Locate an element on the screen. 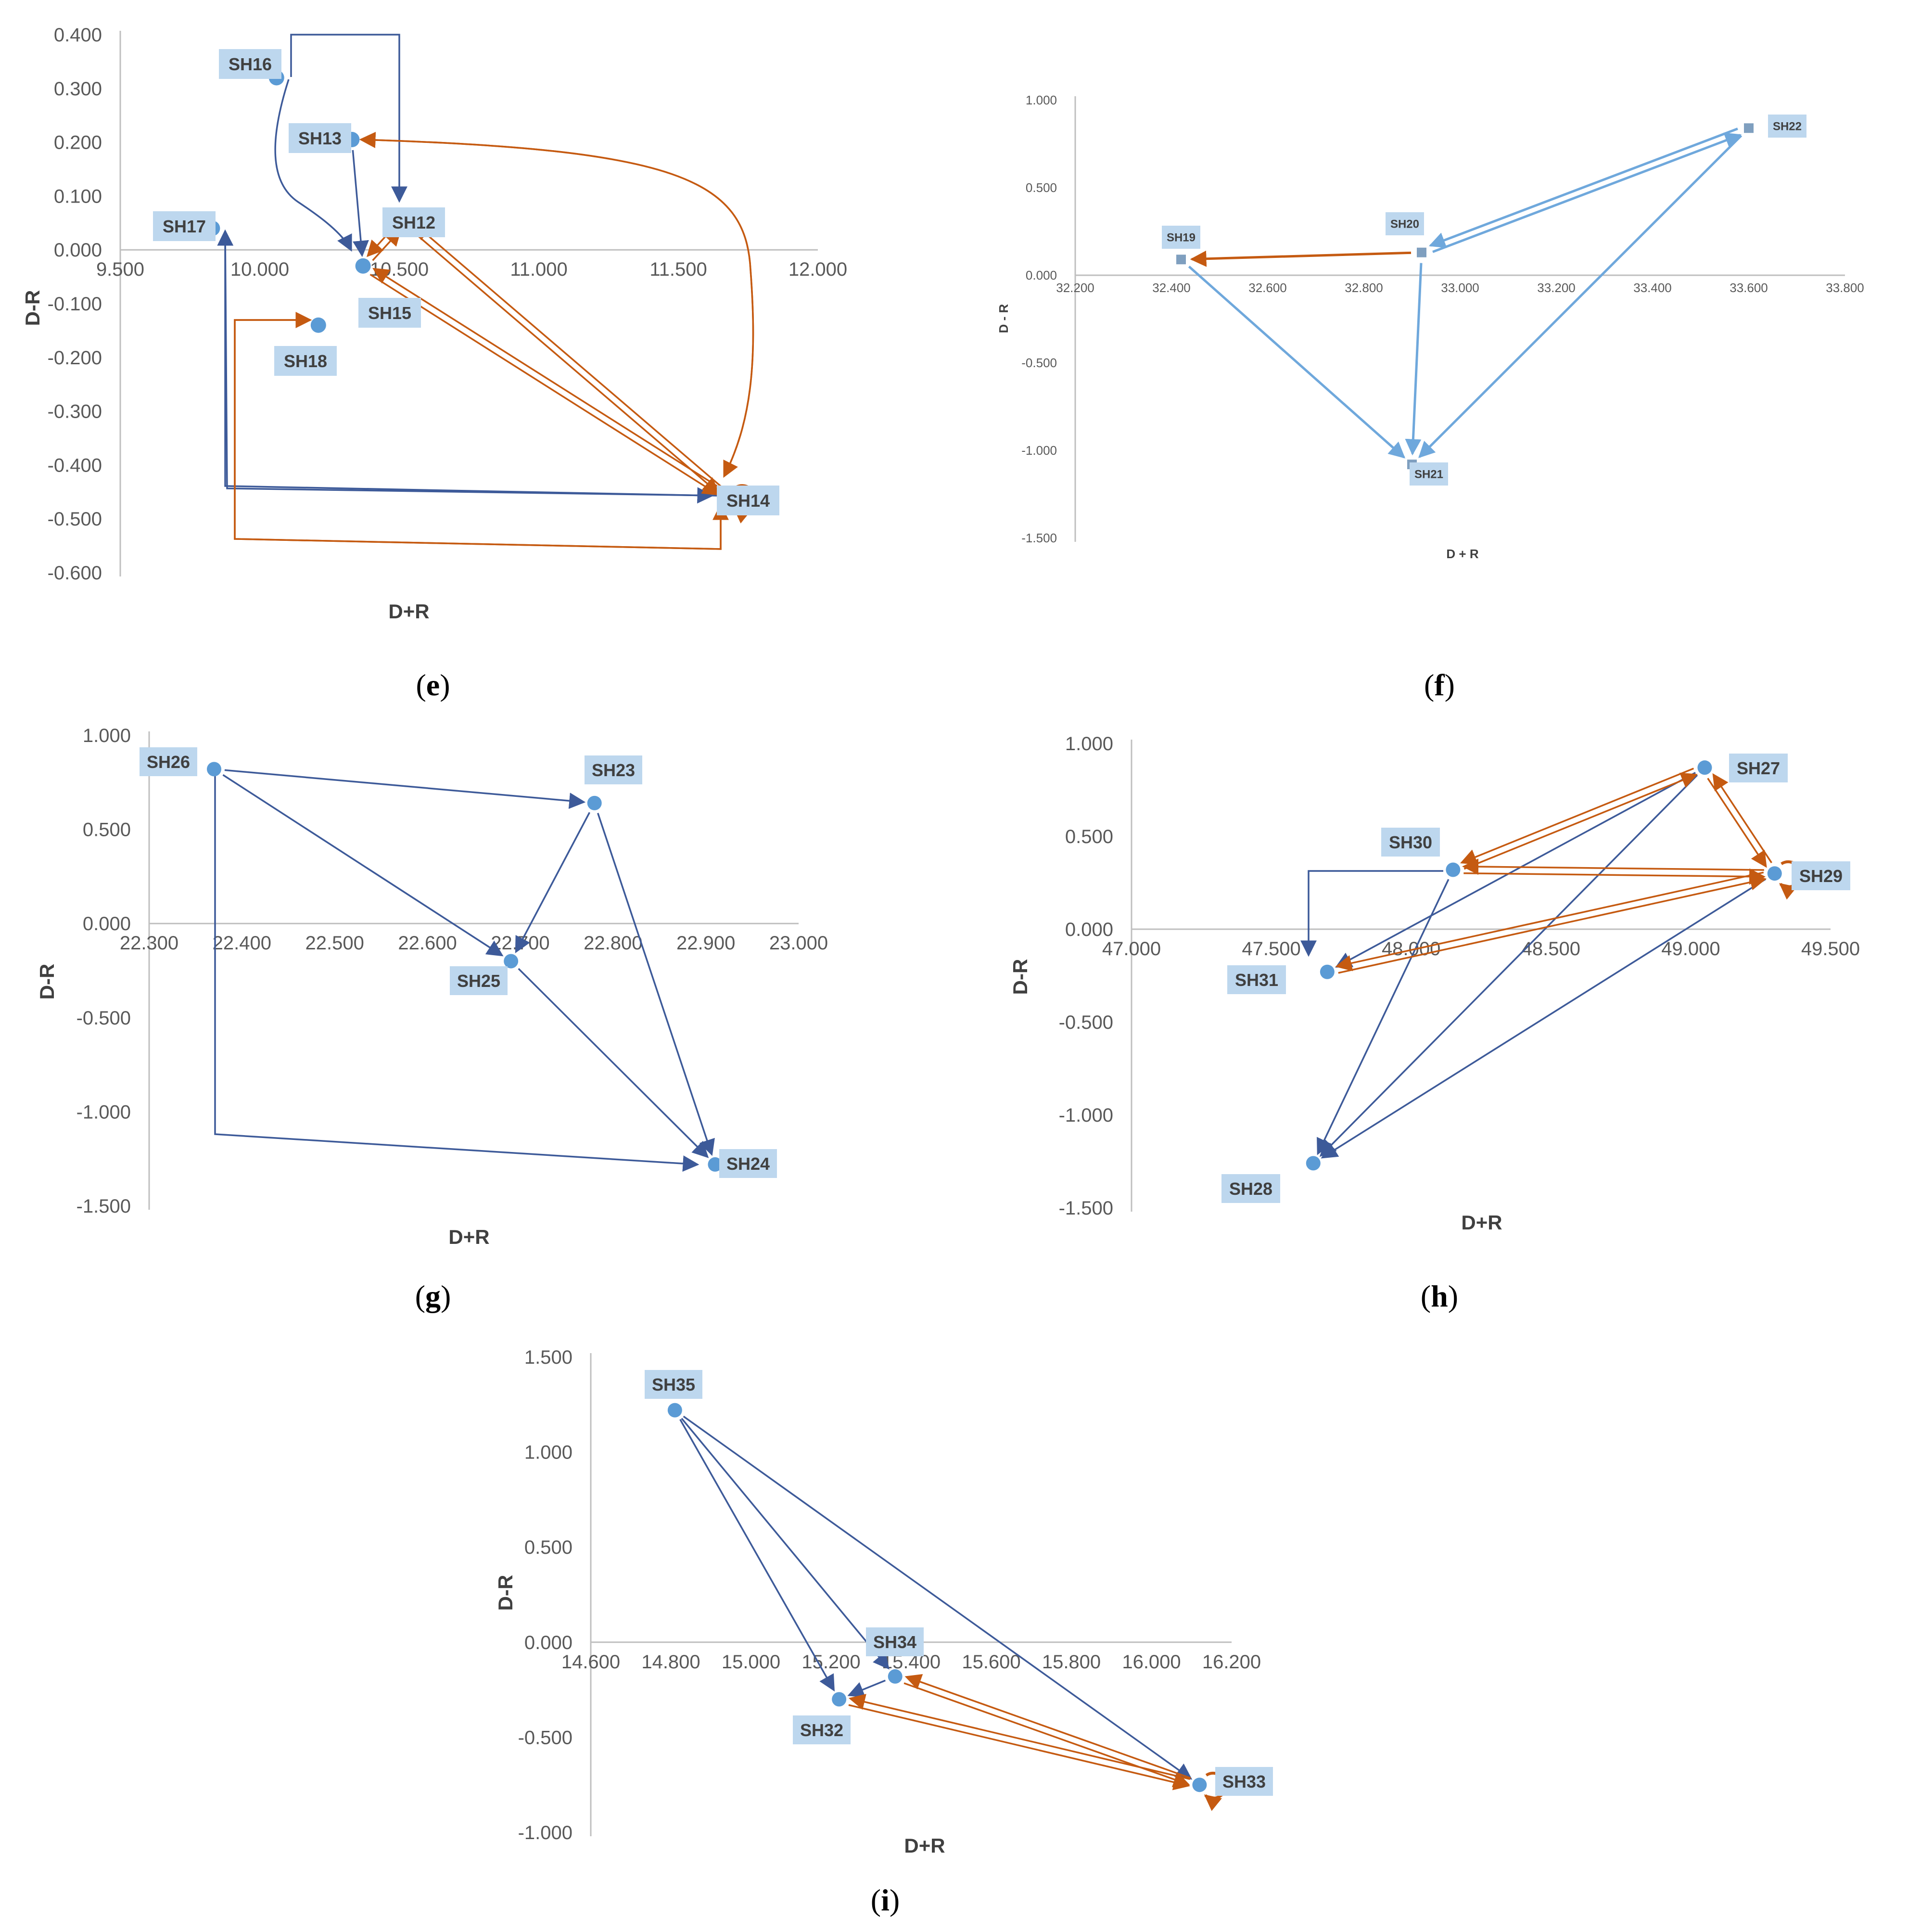 This screenshot has width=1908, height=1932. x-tick-label: 32.400 is located at coordinates (1171, 288).